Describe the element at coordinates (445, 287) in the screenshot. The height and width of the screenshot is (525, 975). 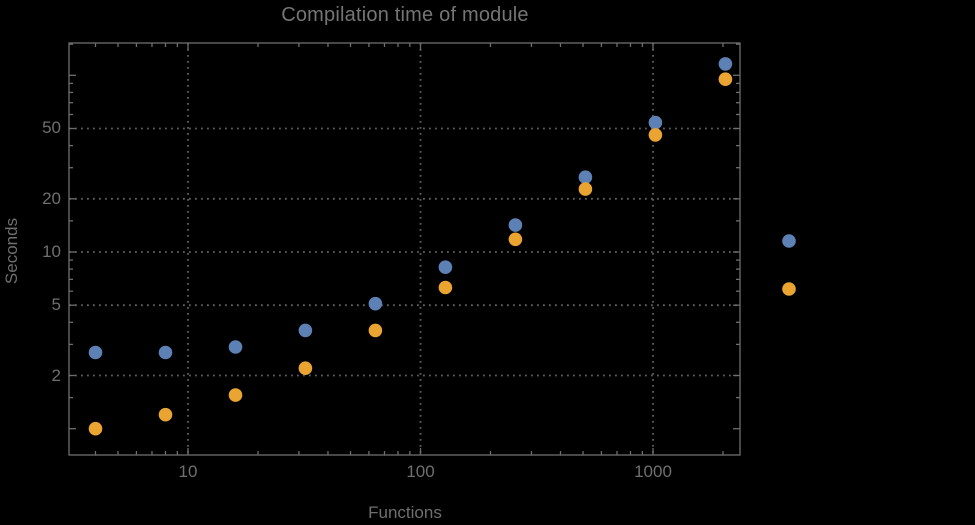
I see `data-point-series-2-x128` at that location.